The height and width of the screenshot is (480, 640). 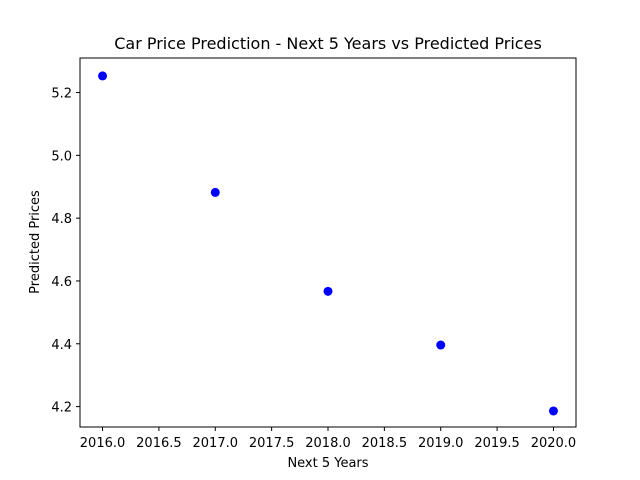 I want to click on y-axis-label: Predicted Prices, so click(x=35, y=242).